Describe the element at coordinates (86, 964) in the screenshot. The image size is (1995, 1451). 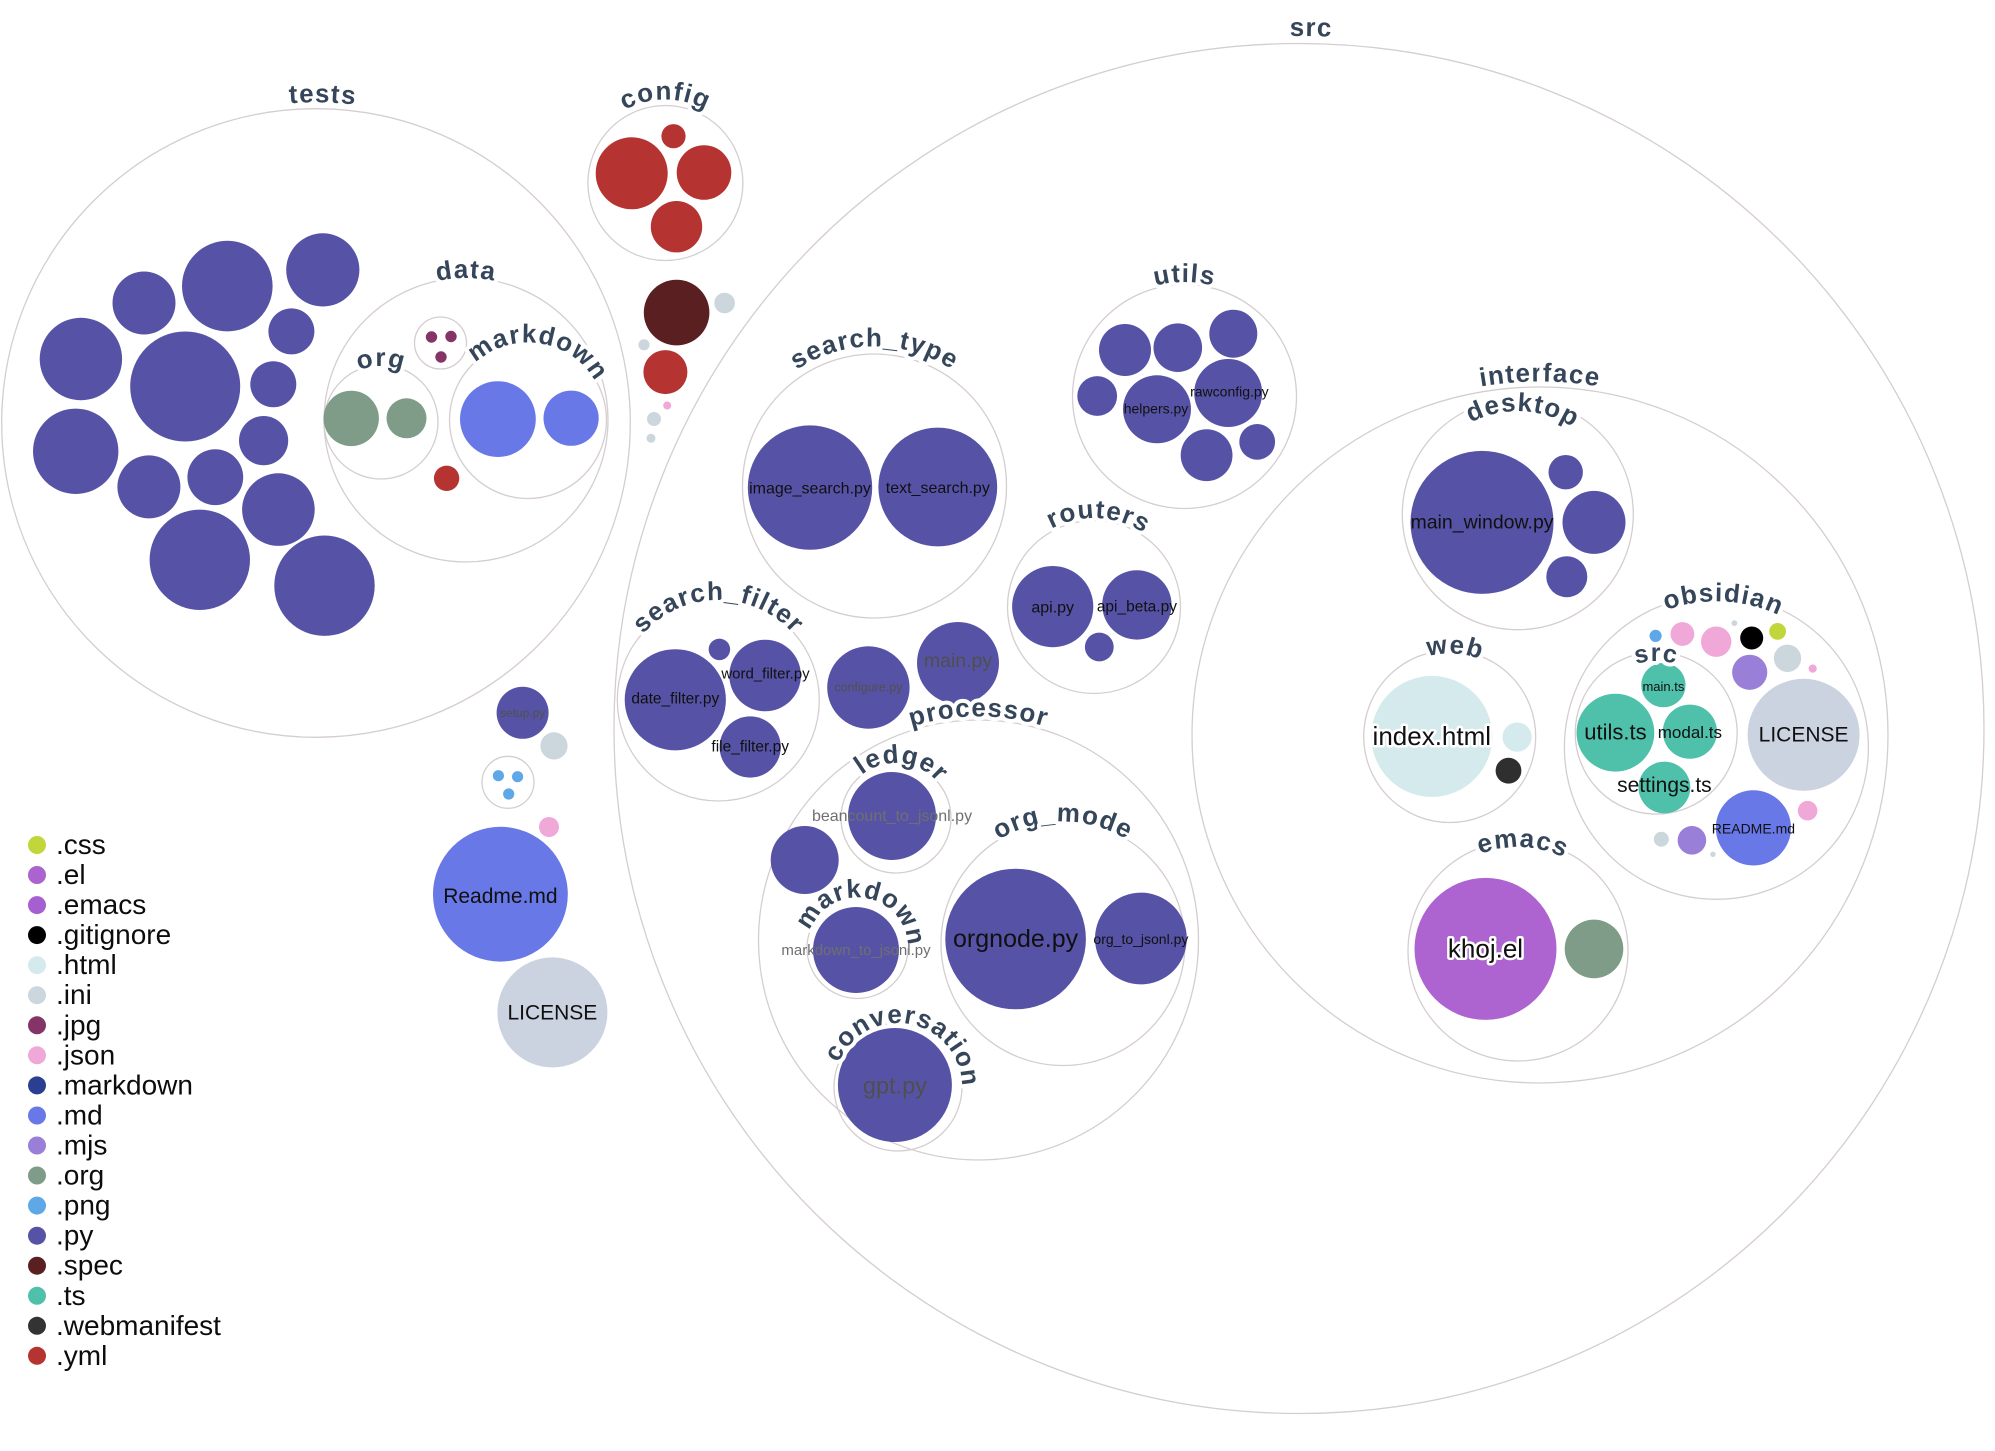
I see `svg-text: .html` at that location.